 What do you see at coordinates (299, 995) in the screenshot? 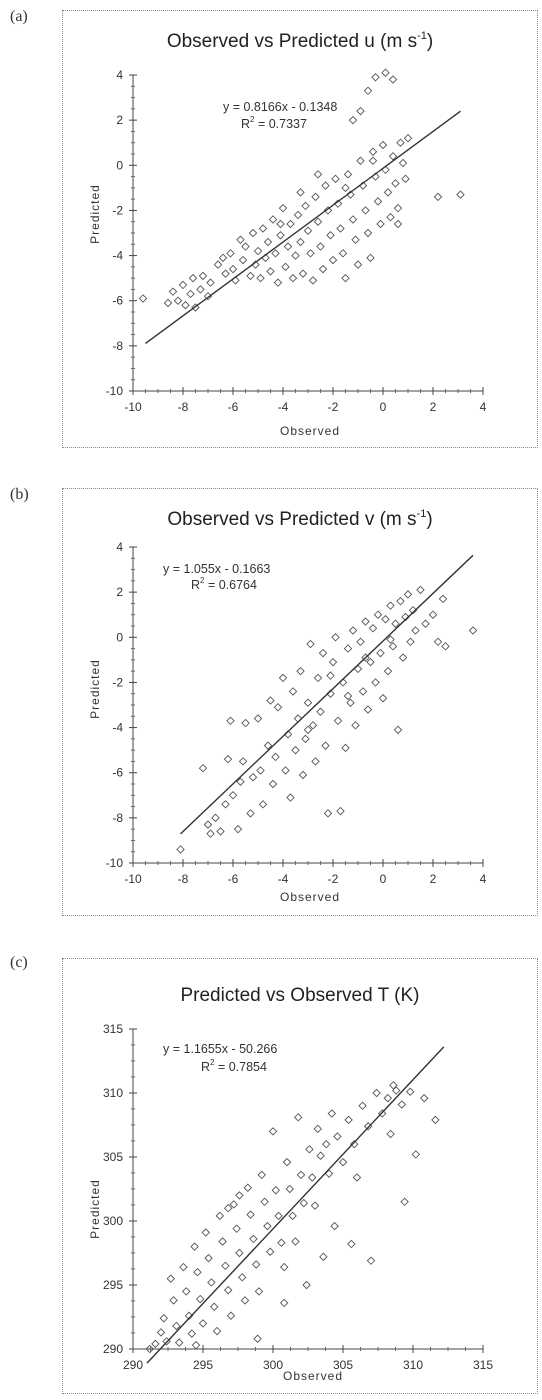
I see `chart-title: Predicted vs Observed T (K)` at bounding box center [299, 995].